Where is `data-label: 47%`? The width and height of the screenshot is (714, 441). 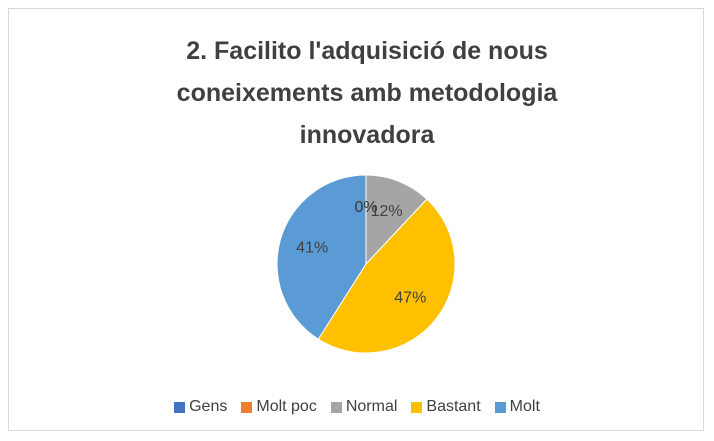 data-label: 47% is located at coordinates (410, 298).